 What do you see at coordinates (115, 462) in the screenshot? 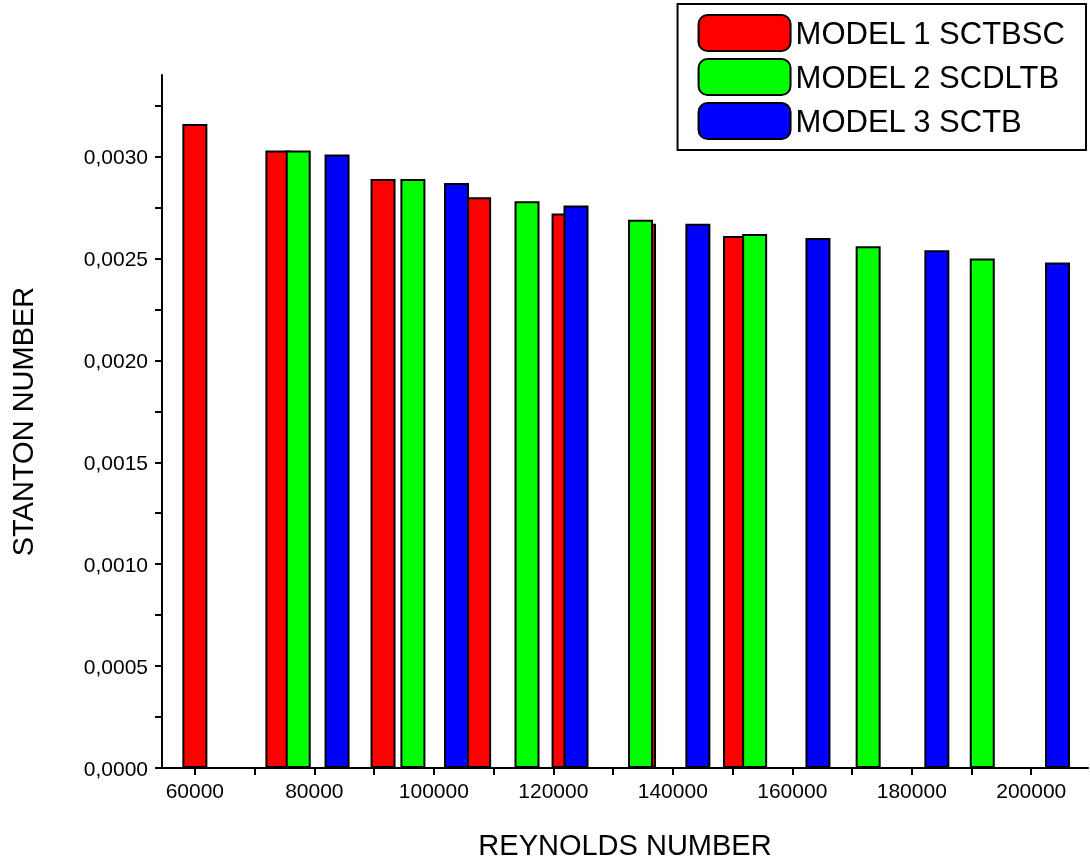
I see `y-tick-label: 0,0015` at bounding box center [115, 462].